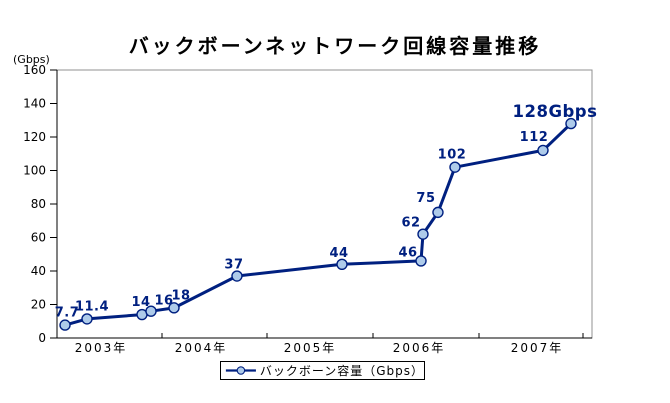 The image size is (670, 403). Describe the element at coordinates (34, 171) in the screenshot. I see `y-axis-tick-label: 100` at that location.